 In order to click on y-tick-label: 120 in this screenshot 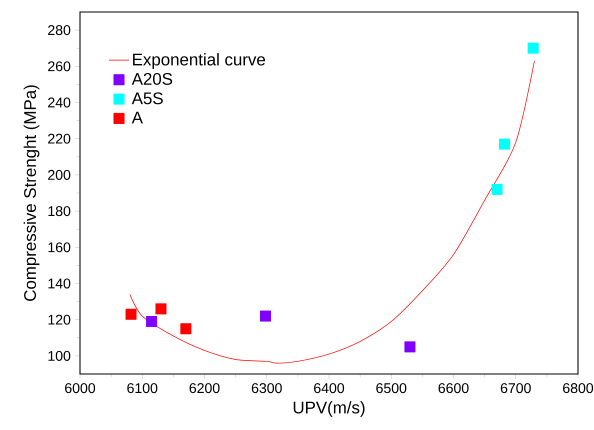, I will do `click(59, 319)`.